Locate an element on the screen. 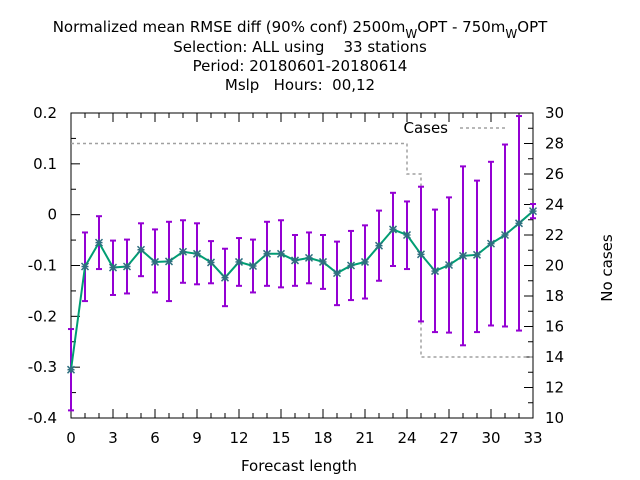 The image size is (640, 480). y2-tick-label: 14 is located at coordinates (554, 357).